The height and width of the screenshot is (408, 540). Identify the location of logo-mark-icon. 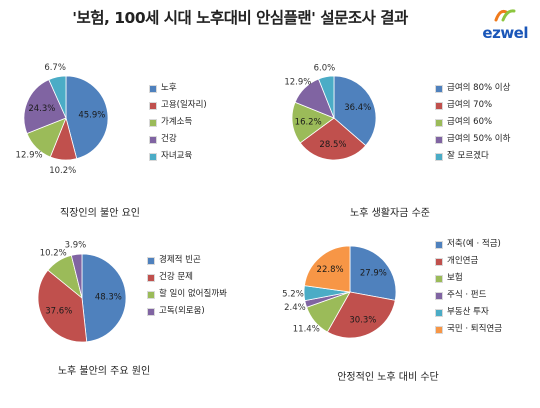
(505, 15).